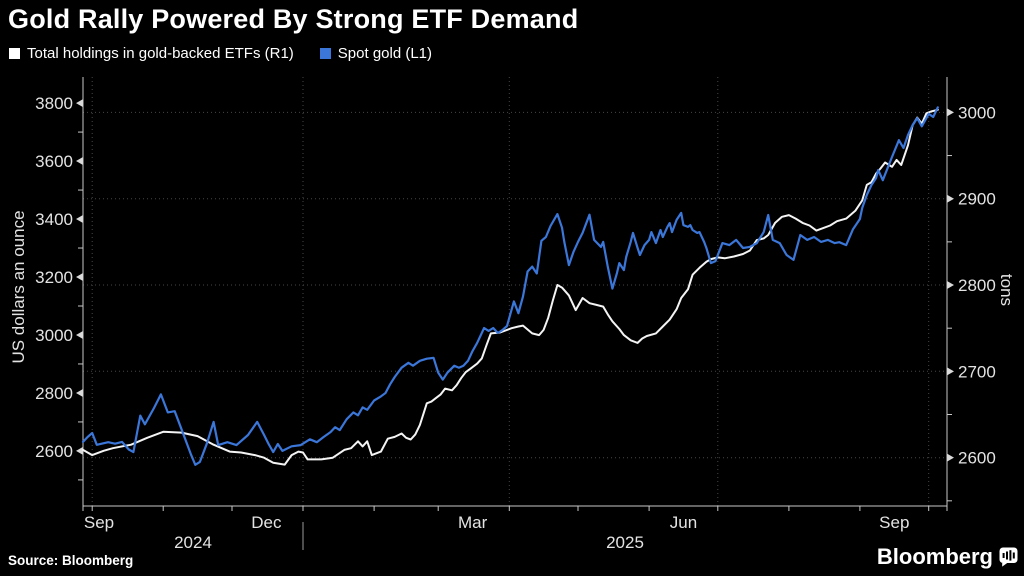 Image resolution: width=1024 pixels, height=576 pixels. What do you see at coordinates (977, 371) in the screenshot?
I see `svg-text: 2700` at bounding box center [977, 371].